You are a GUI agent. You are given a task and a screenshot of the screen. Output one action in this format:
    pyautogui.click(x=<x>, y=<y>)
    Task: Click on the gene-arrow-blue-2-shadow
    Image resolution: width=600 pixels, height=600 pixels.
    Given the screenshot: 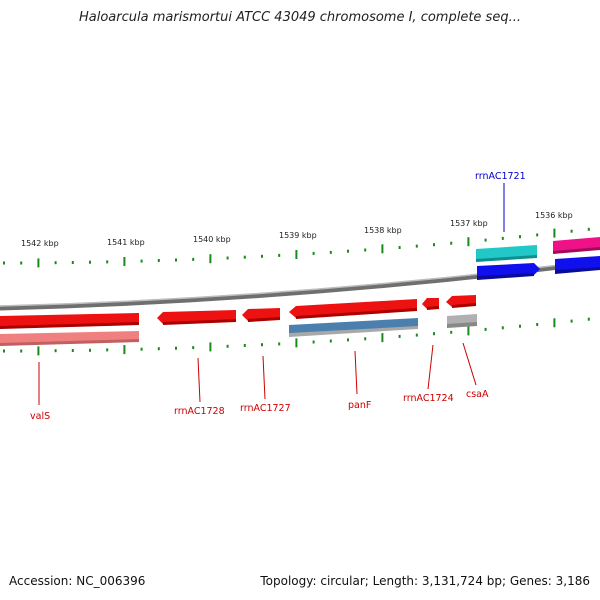 What is the action you would take?
    pyautogui.click(x=577, y=270)
    